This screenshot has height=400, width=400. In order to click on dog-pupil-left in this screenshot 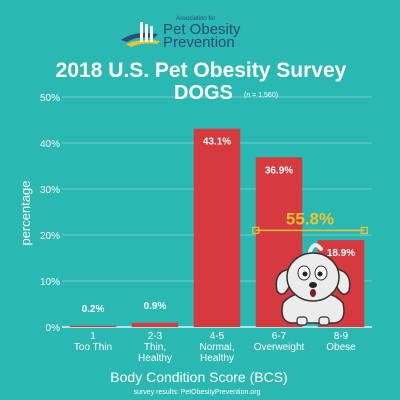, I will do `click(305, 274)`.